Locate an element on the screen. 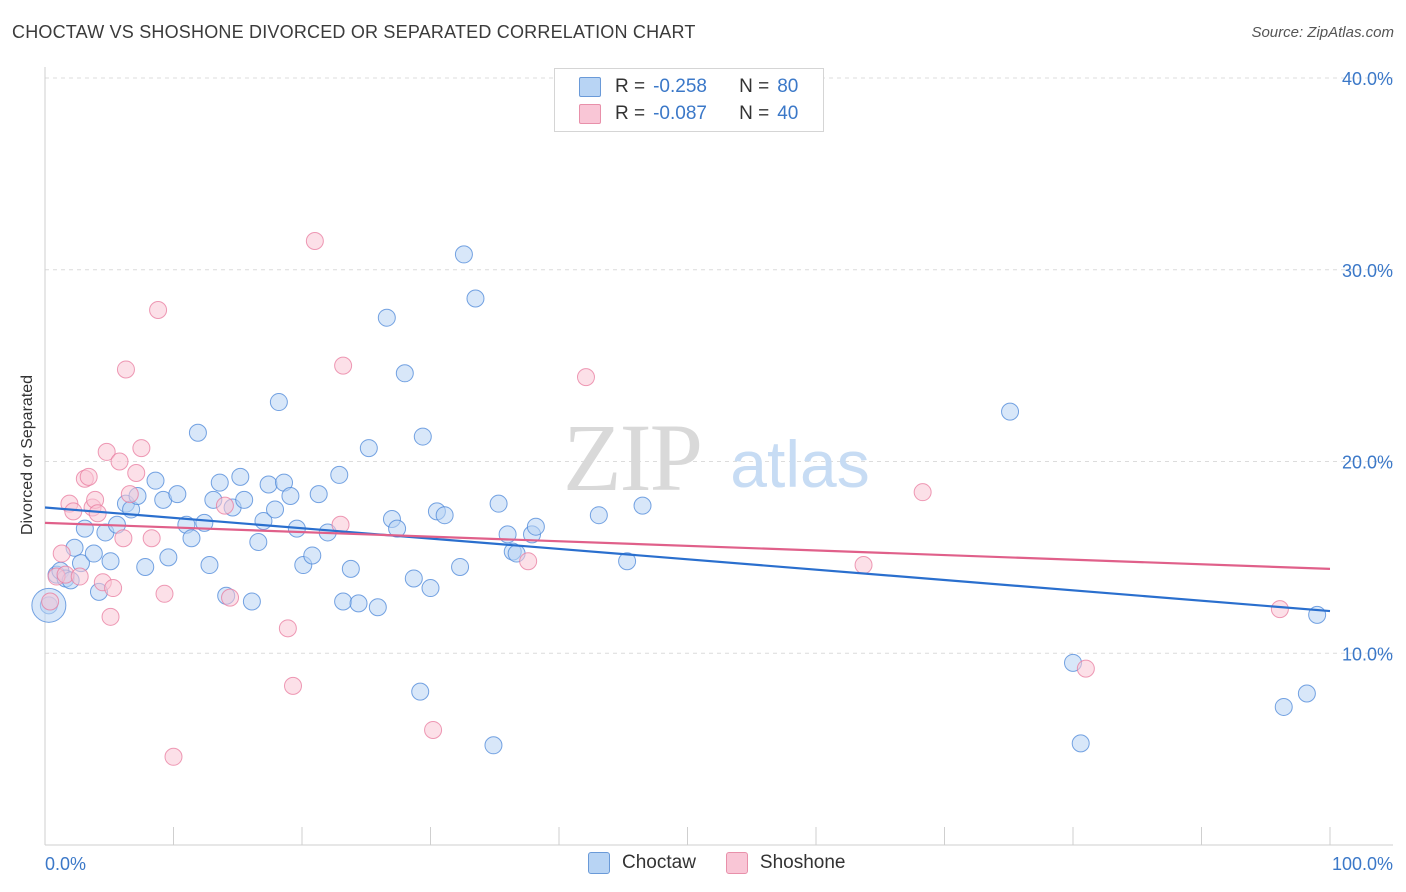 The image size is (1406, 892). source-credit: Source: ZipAtlas.com is located at coordinates (1322, 32).